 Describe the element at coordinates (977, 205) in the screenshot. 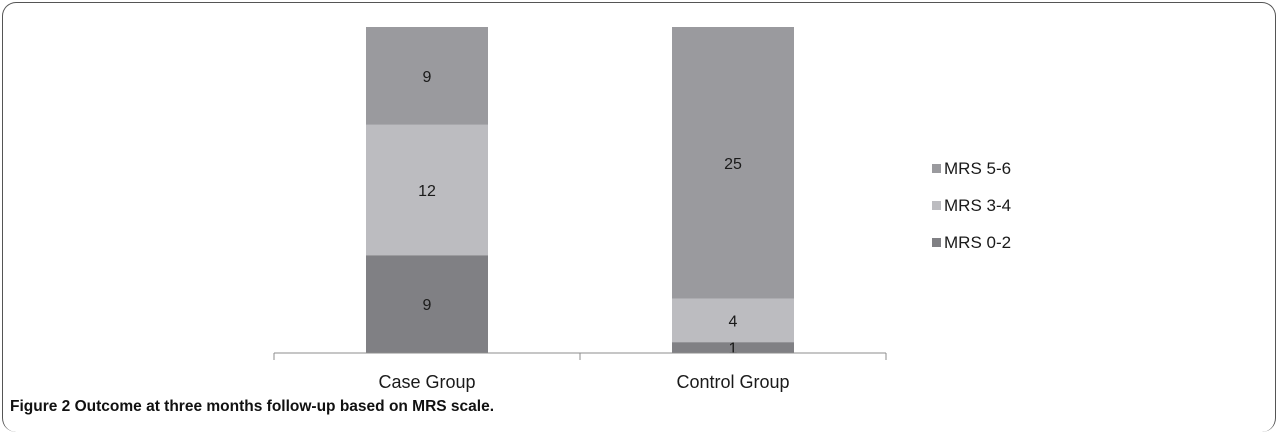

I see `legend-label-mrs-3-4: MRS 3-4` at that location.